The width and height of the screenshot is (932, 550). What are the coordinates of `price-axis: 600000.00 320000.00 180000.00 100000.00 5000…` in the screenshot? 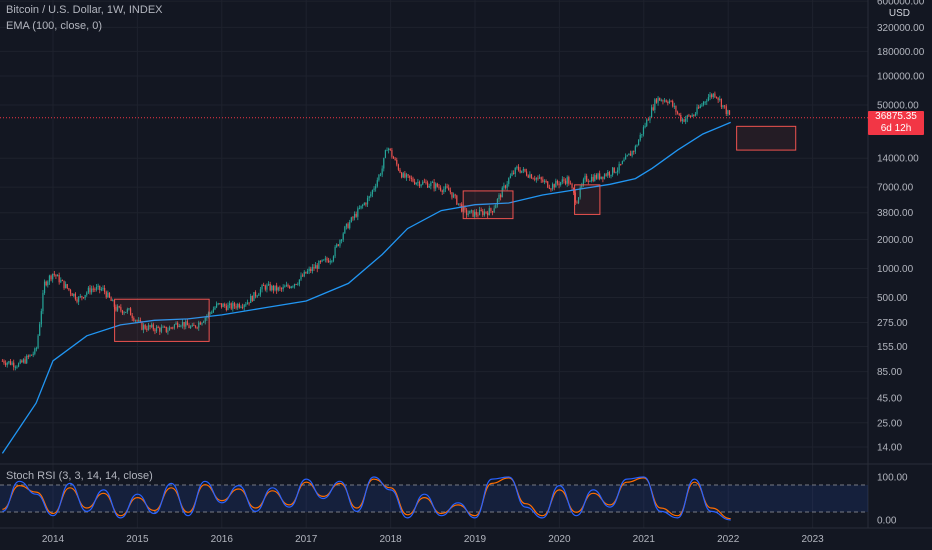 It's located at (901, 227).